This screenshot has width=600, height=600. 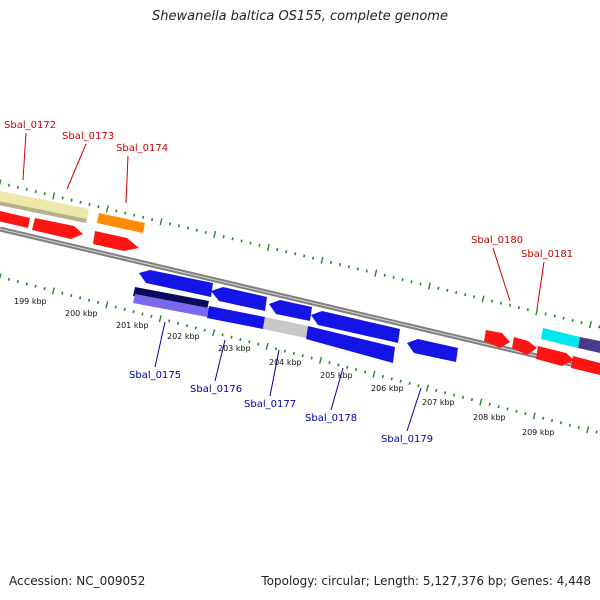 What do you see at coordinates (489, 417) in the screenshot?
I see `kbp-label: 208 kbp` at bounding box center [489, 417].